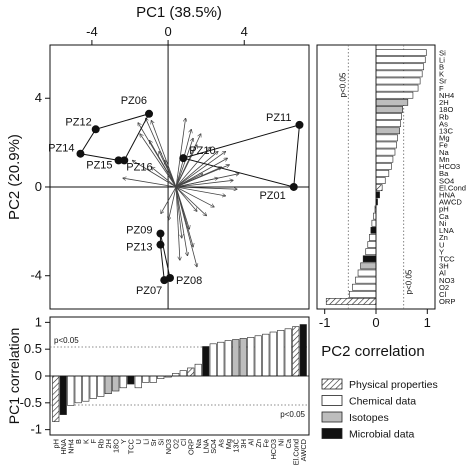 The image size is (474, 474). I want to click on pc2-threshold-label: p<0.05, so click(409, 281).